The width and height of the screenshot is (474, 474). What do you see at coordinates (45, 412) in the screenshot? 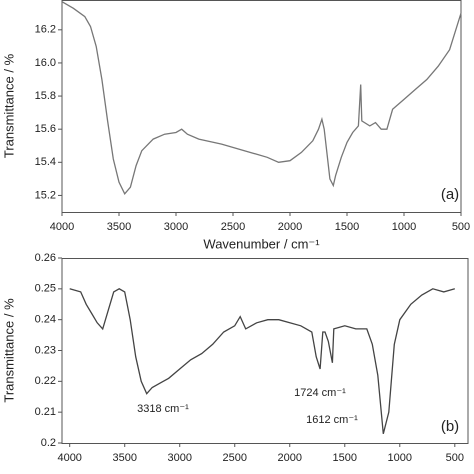
I see `y-tick-label: 0.21` at bounding box center [45, 412].